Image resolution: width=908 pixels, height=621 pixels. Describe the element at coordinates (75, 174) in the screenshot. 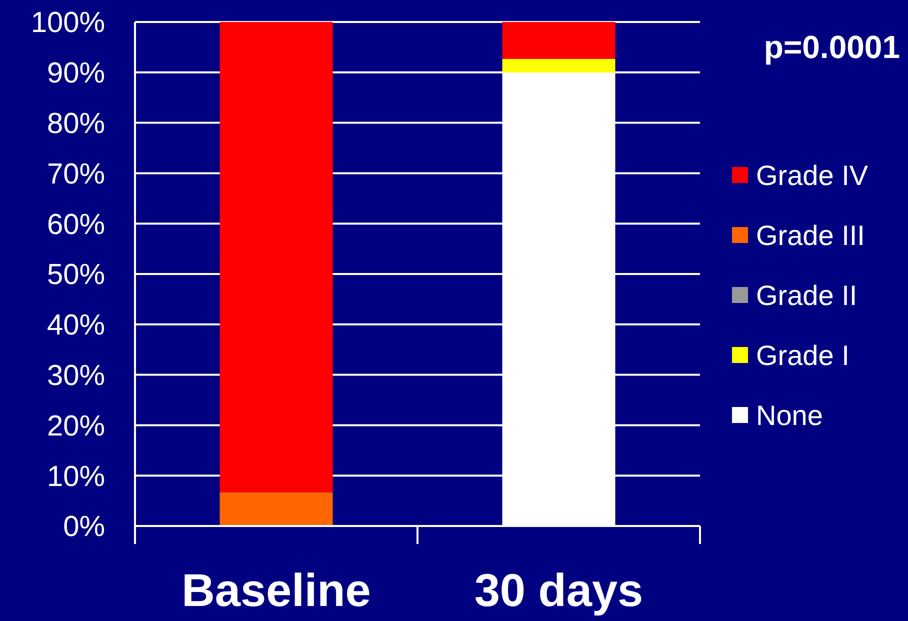

I see `y-tick-label: 70%` at that location.